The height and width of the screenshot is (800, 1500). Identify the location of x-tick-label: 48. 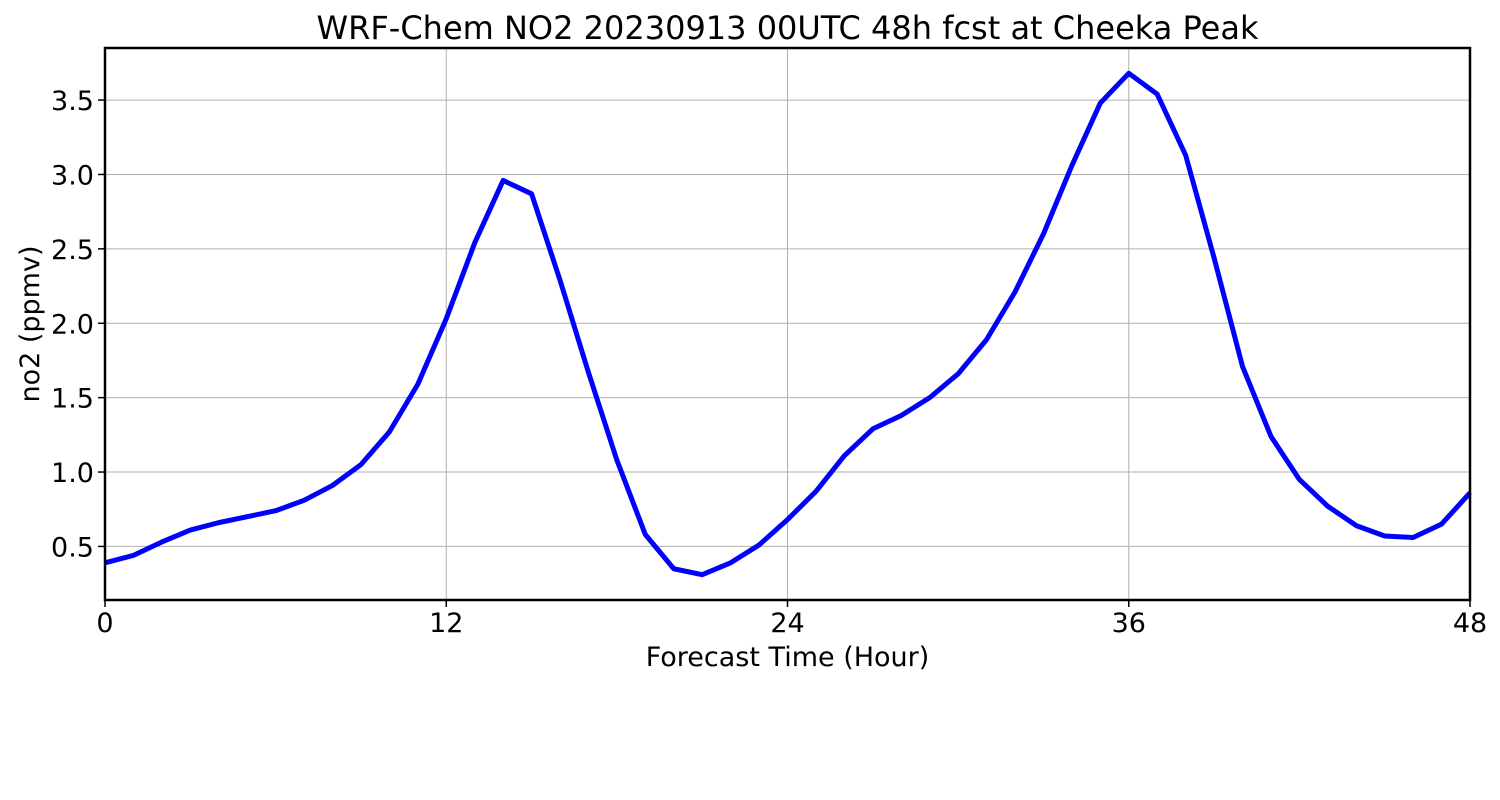
(1470, 623).